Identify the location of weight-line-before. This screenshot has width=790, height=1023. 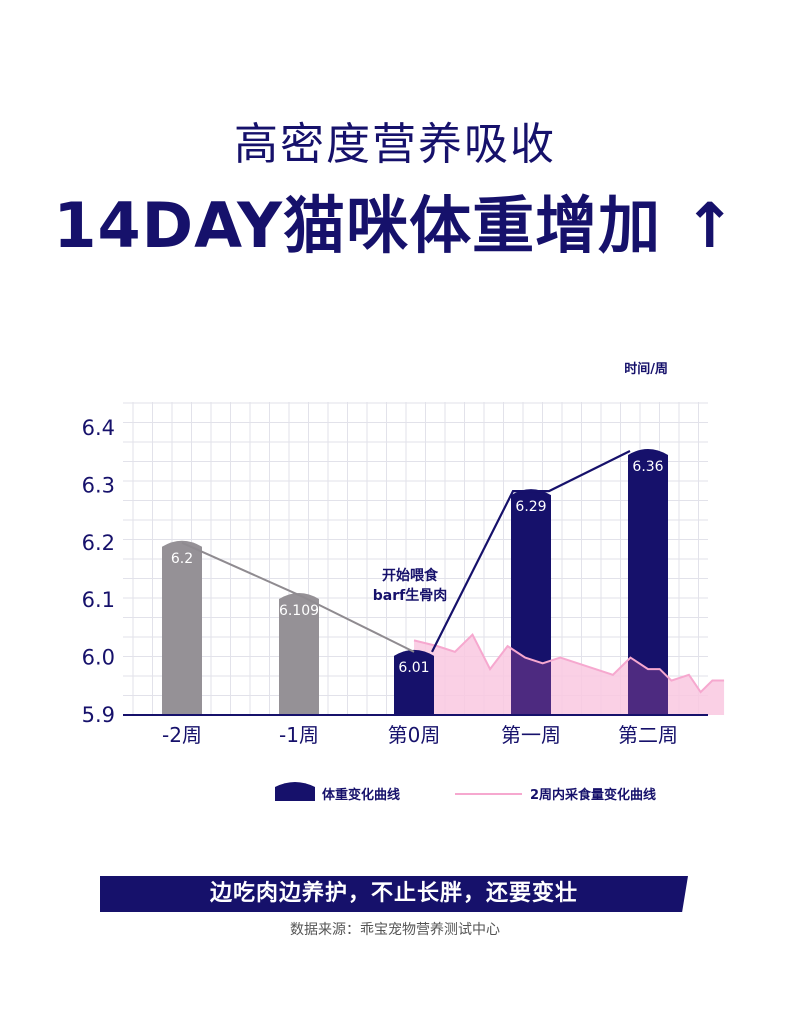
(298, 597).